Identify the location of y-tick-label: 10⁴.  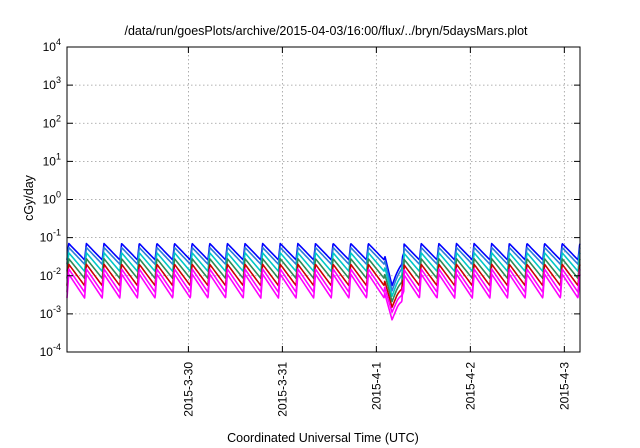
(52, 45).